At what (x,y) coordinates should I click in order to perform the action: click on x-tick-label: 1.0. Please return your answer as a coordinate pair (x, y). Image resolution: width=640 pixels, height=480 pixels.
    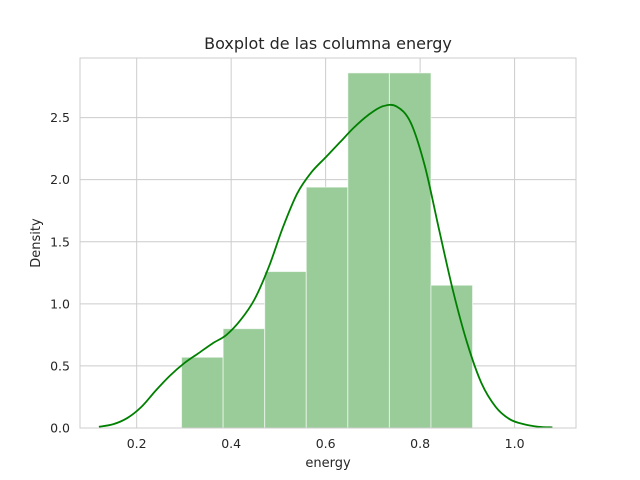
    Looking at the image, I should click on (515, 443).